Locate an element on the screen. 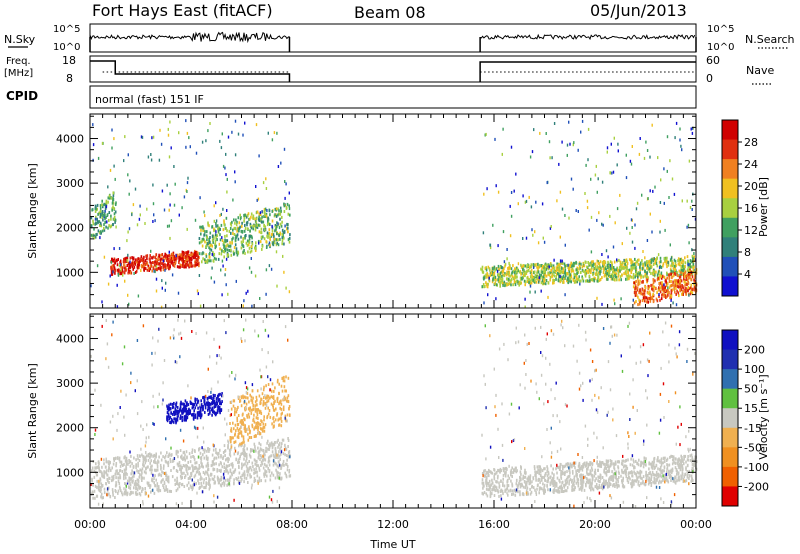  cpid-text: normal (fast) 151 IF is located at coordinates (149, 99).